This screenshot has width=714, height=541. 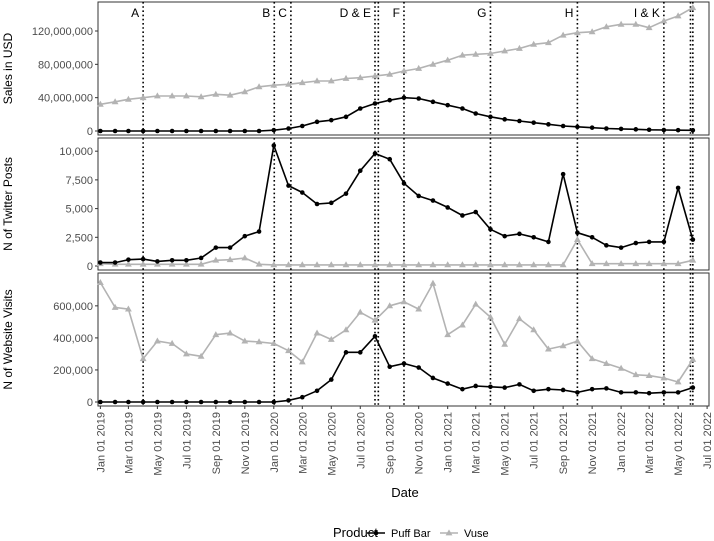 I want to click on event-label: H, so click(x=569, y=13).